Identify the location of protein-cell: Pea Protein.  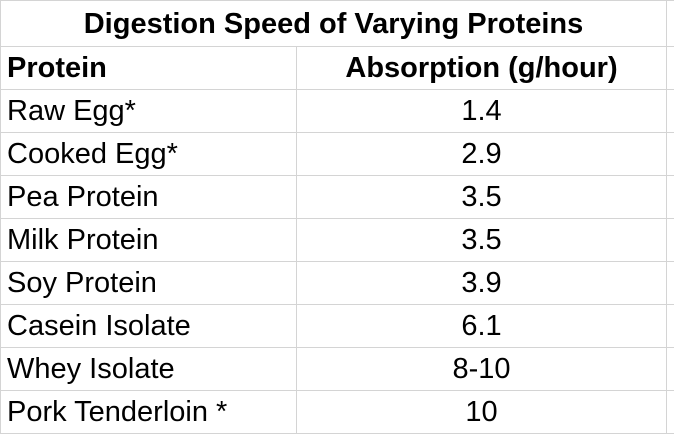
(149, 197).